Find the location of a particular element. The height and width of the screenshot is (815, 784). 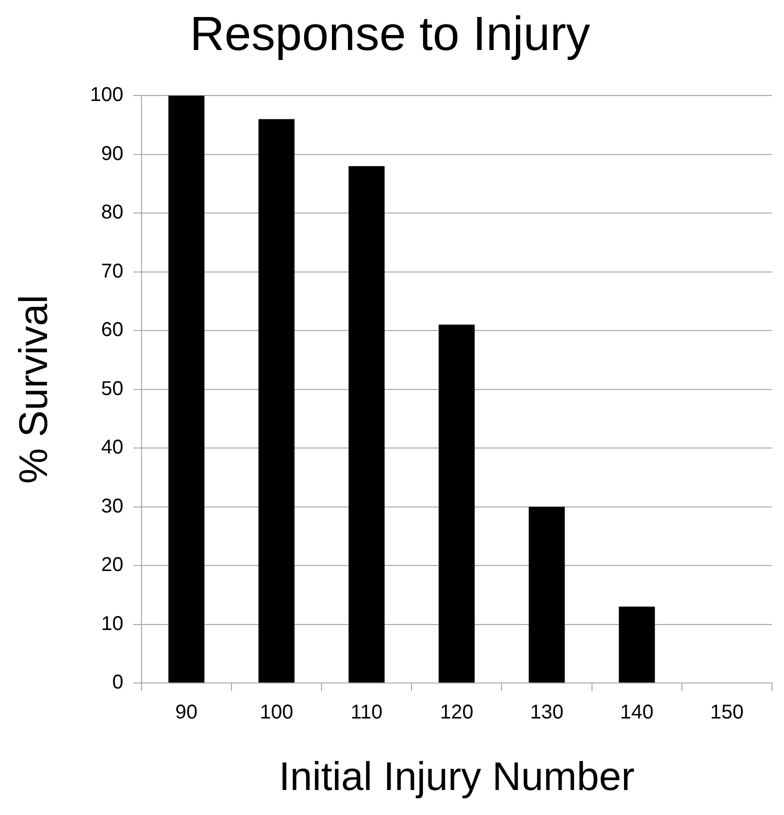

x-tick-label: 100 is located at coordinates (277, 713).